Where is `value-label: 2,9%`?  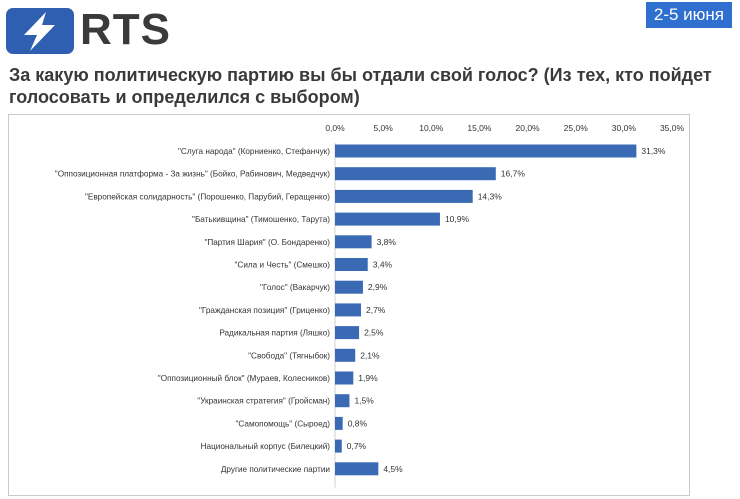 value-label: 2,9% is located at coordinates (378, 287).